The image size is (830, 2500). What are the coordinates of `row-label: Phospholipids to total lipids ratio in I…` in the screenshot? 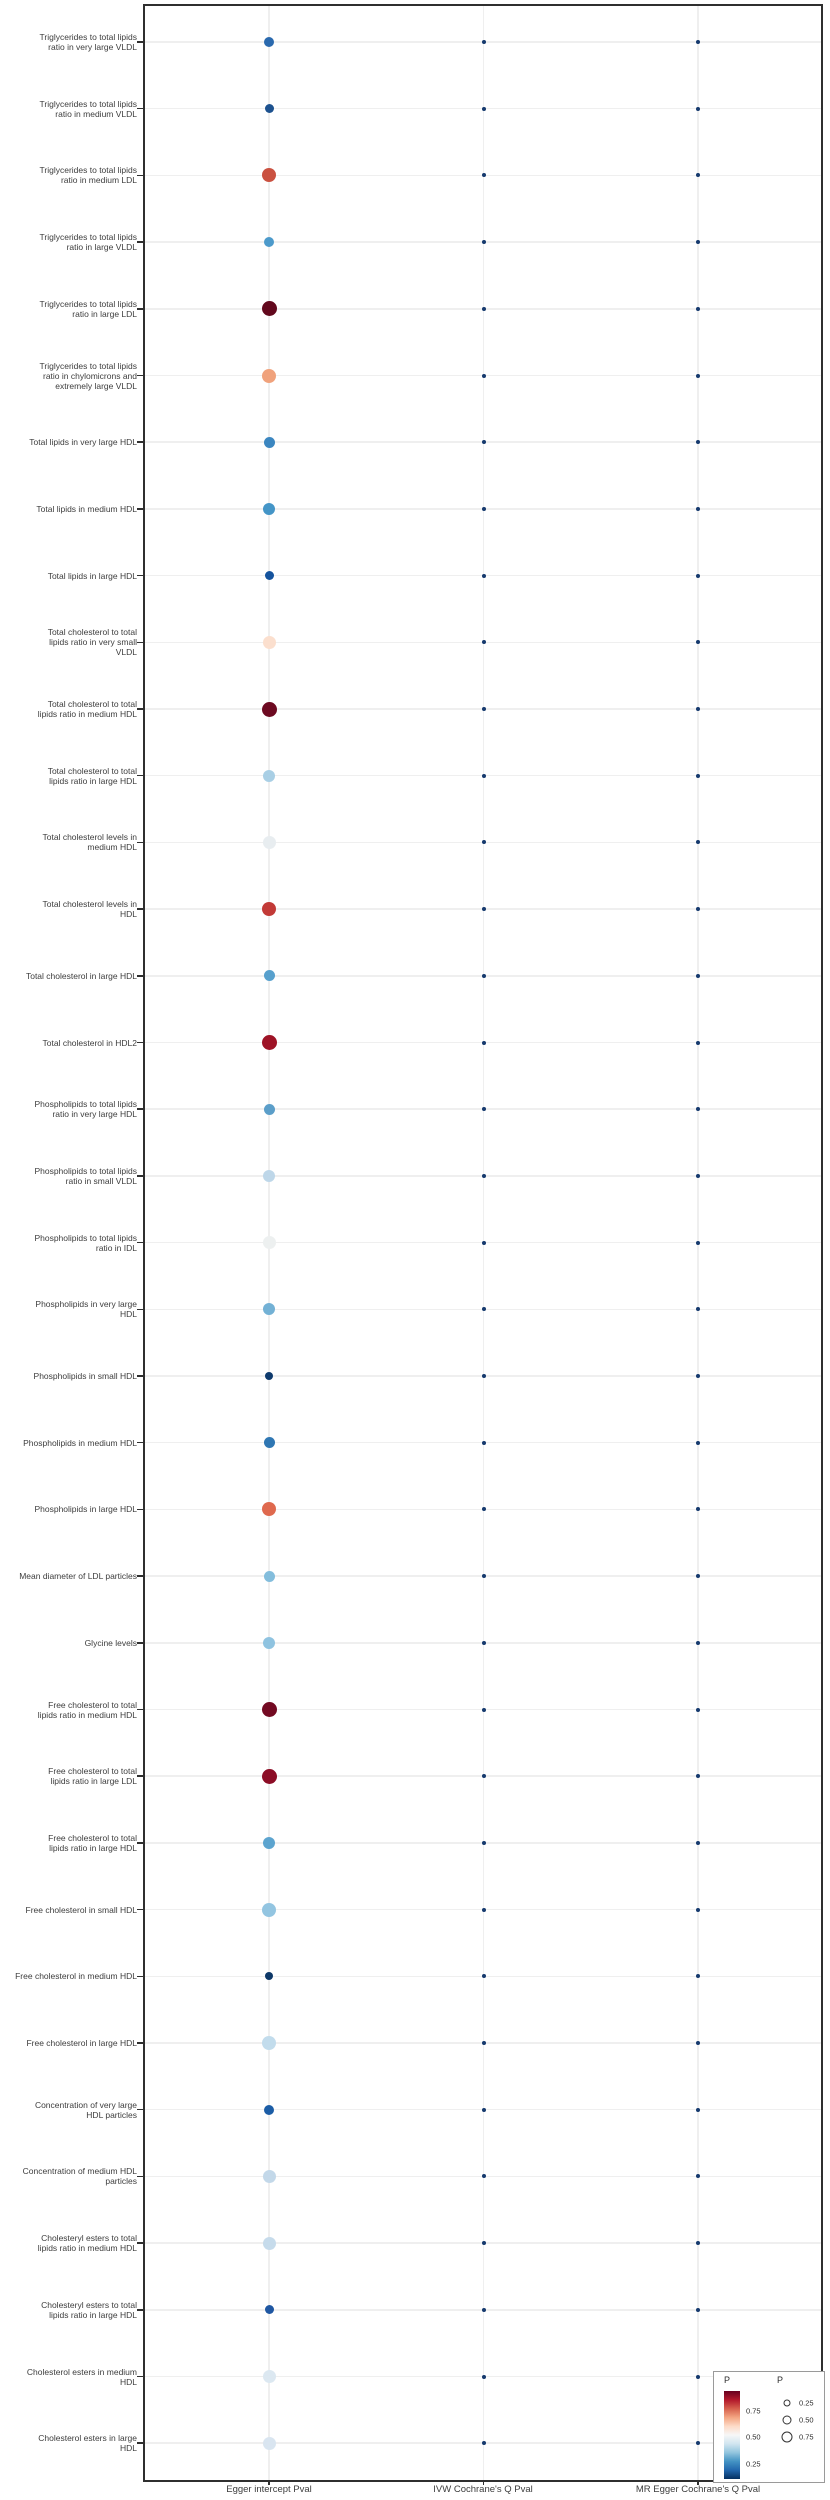 It's located at (85, 1242).